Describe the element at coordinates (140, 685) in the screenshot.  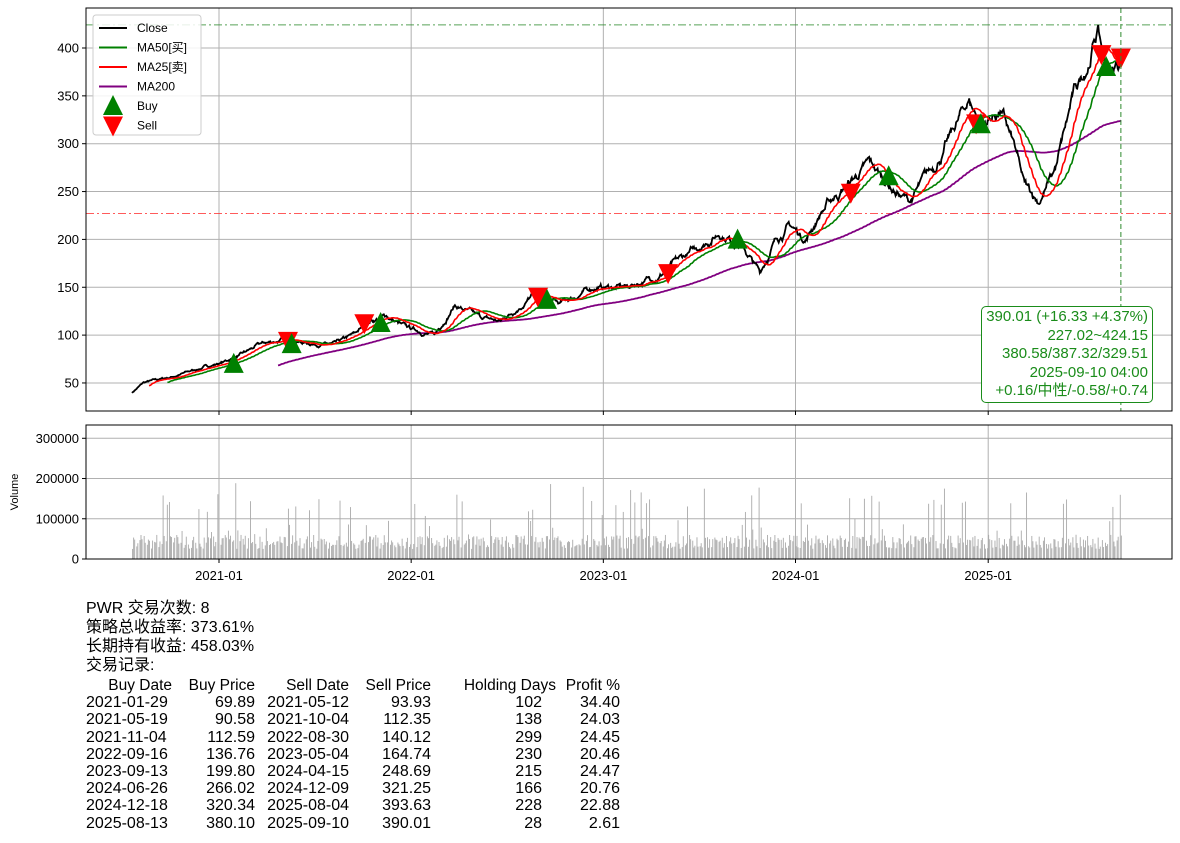
I see `header-buy-date: Buy Date` at that location.